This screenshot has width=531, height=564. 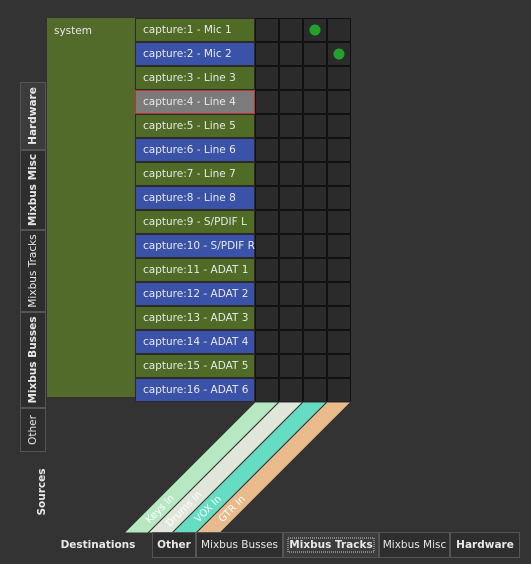 What do you see at coordinates (187, 30) in the screenshot?
I see `source-port-label: capture:1 - Mic 1` at bounding box center [187, 30].